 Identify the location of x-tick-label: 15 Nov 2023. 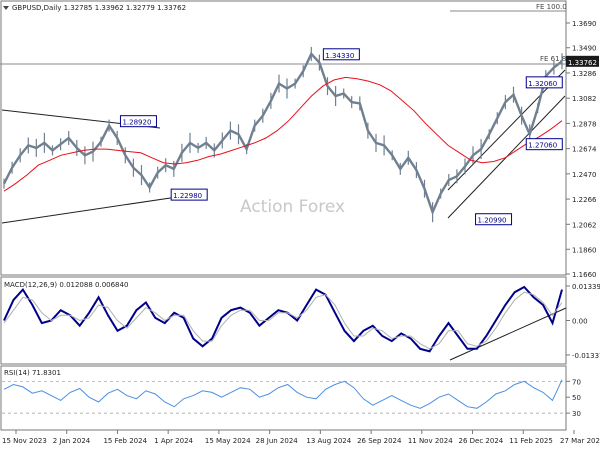
(24, 441).